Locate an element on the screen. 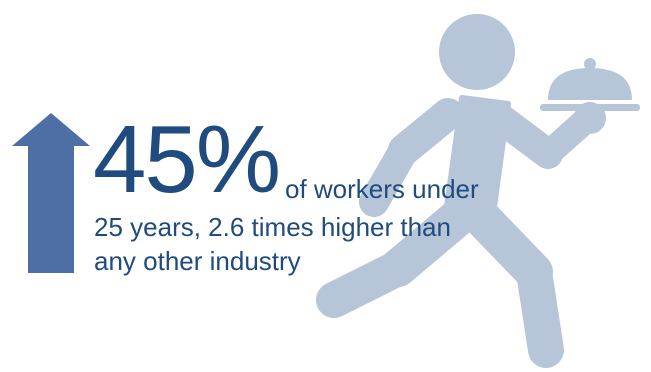  stat-description-line-3: any other industry is located at coordinates (197, 261).